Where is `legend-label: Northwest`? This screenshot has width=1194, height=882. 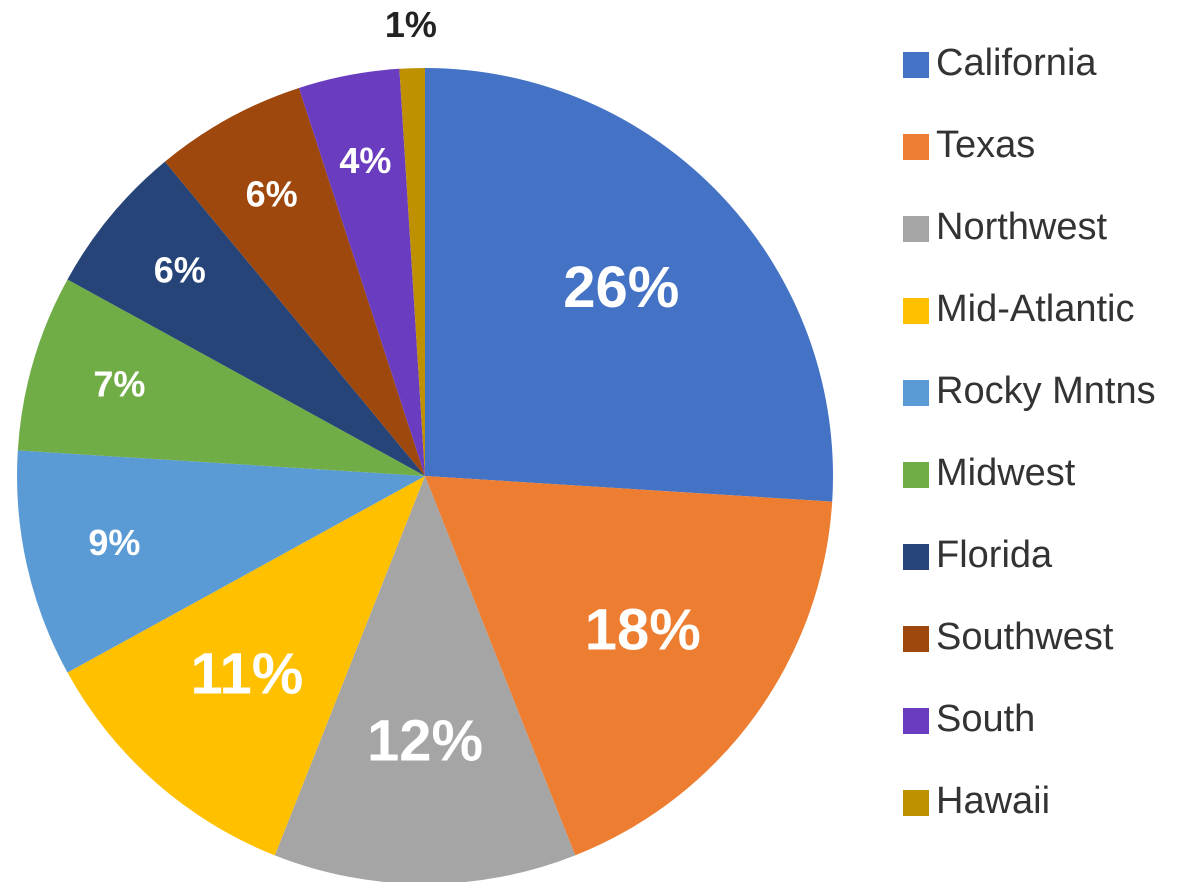
legend-label: Northwest is located at coordinates (1021, 227).